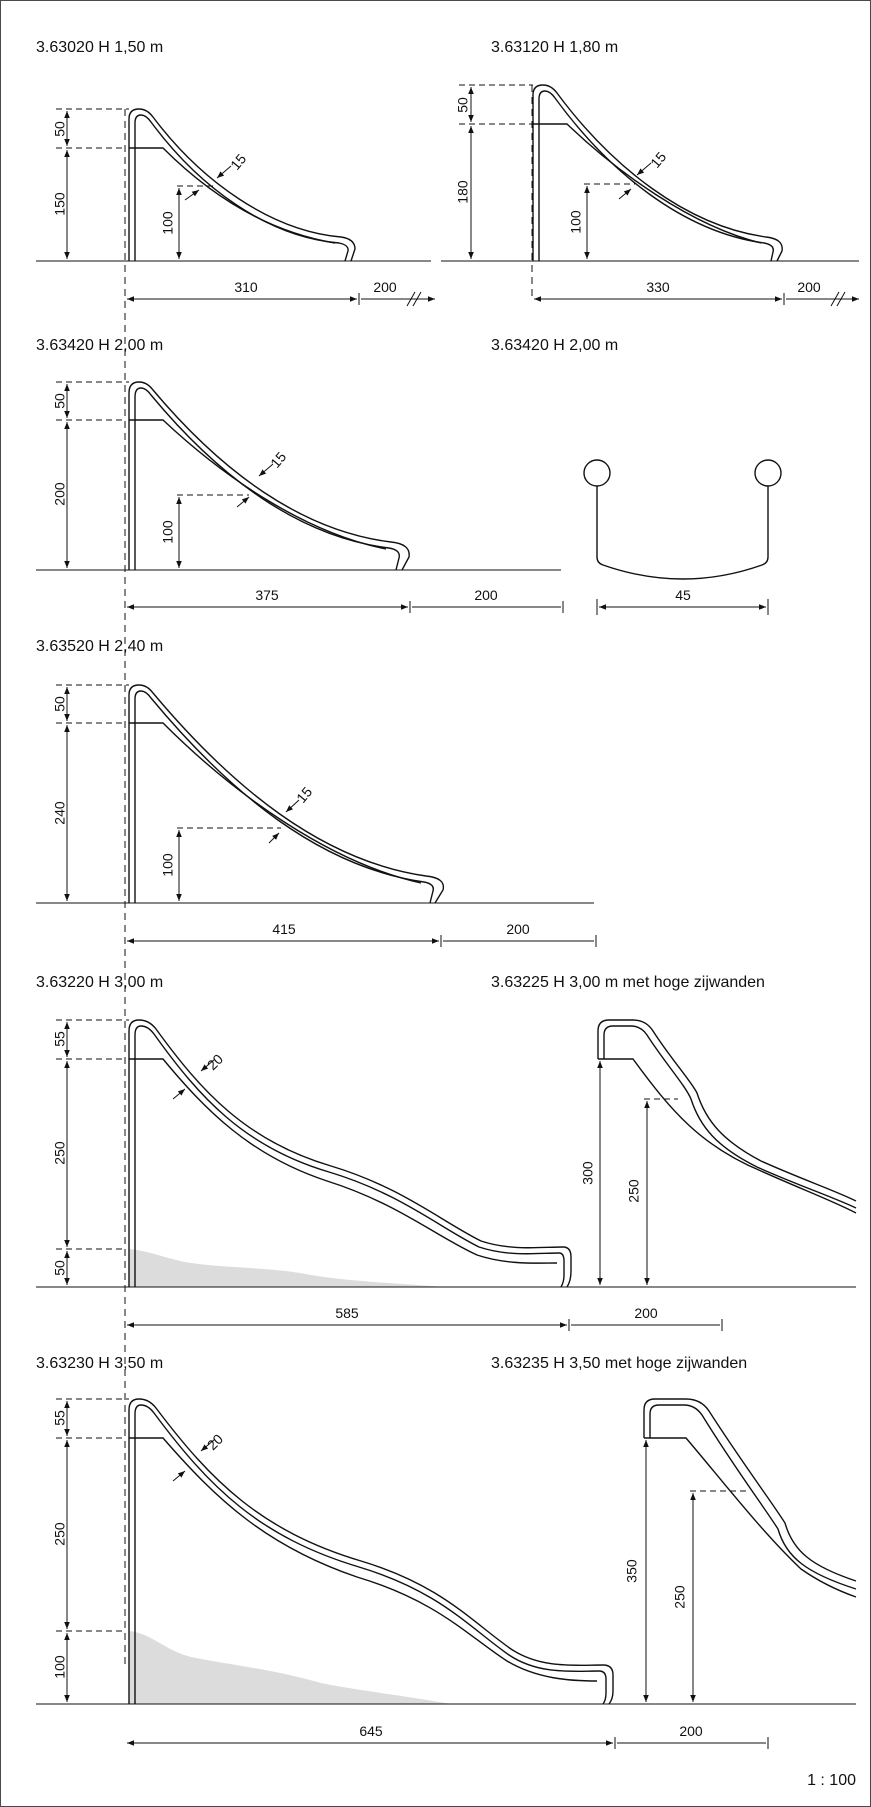  What do you see at coordinates (60, 1418) in the screenshot?
I see `slide-8-top-dim: 55` at bounding box center [60, 1418].